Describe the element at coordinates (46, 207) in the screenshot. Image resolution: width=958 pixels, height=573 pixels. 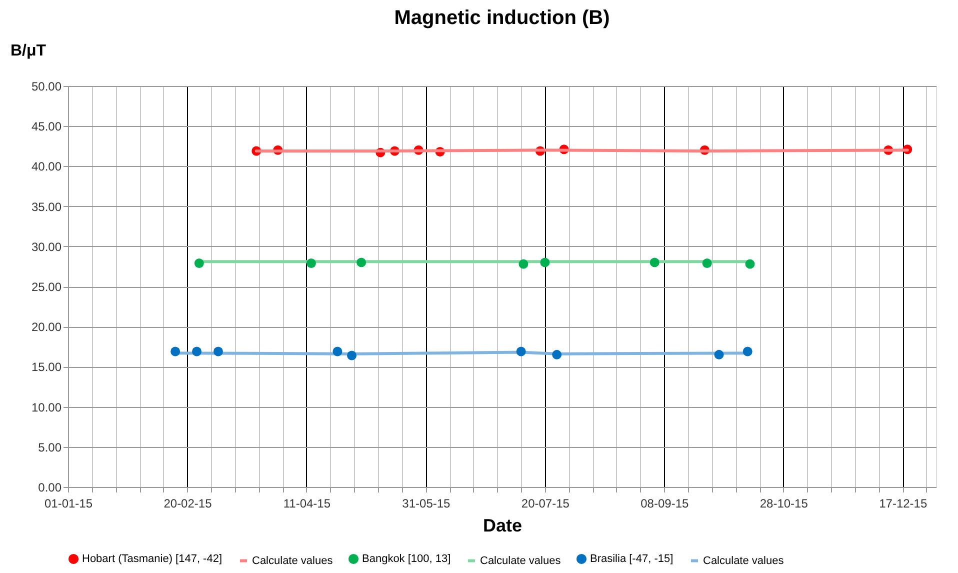
I see `y-tick-label: 35.00` at that location.